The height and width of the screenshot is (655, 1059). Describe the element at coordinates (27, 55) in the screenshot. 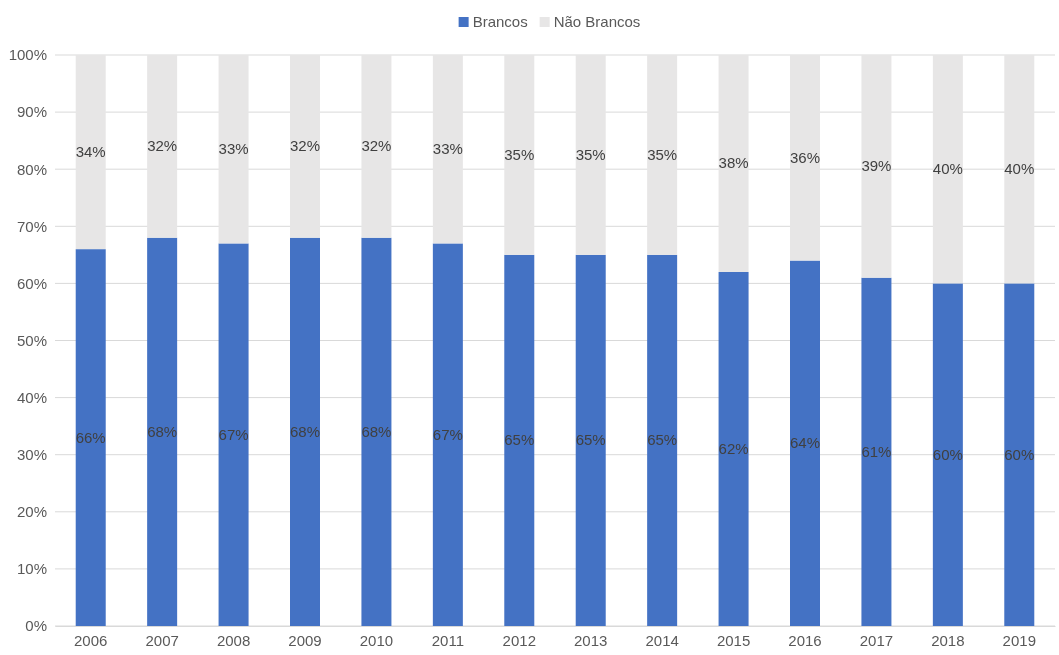

I see `y-tick-label: 100%` at that location.